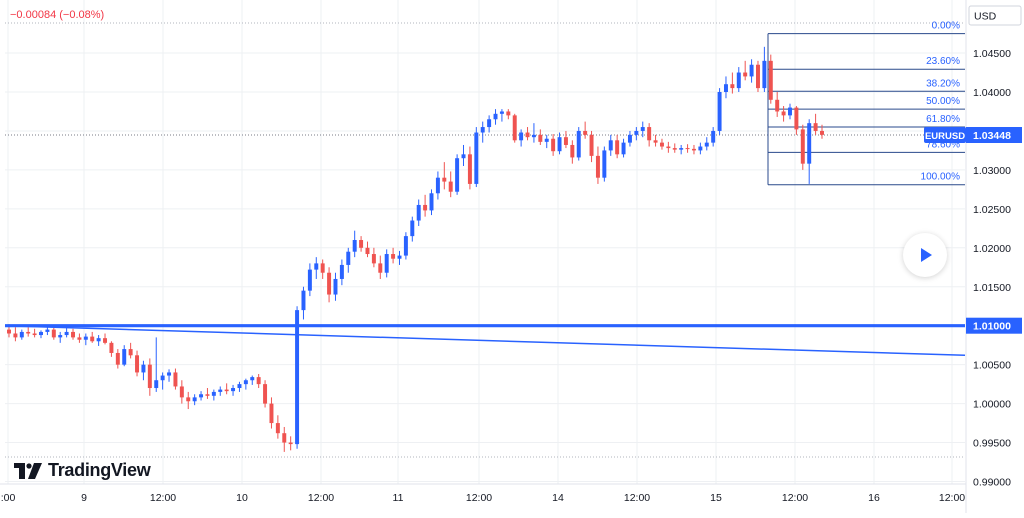 This screenshot has width=1024, height=518. What do you see at coordinates (795, 498) in the screenshot?
I see `x-tick-label: 12:00` at bounding box center [795, 498].